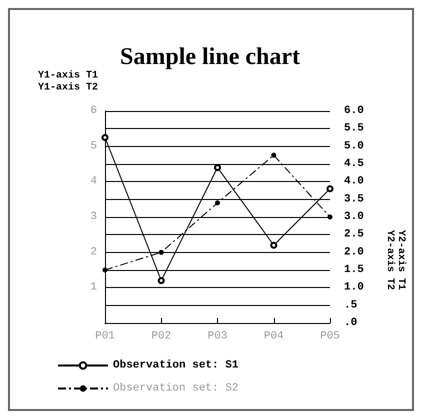 This screenshot has height=419, width=422. I want to click on y2-tick-label: 3.5, so click(354, 199).